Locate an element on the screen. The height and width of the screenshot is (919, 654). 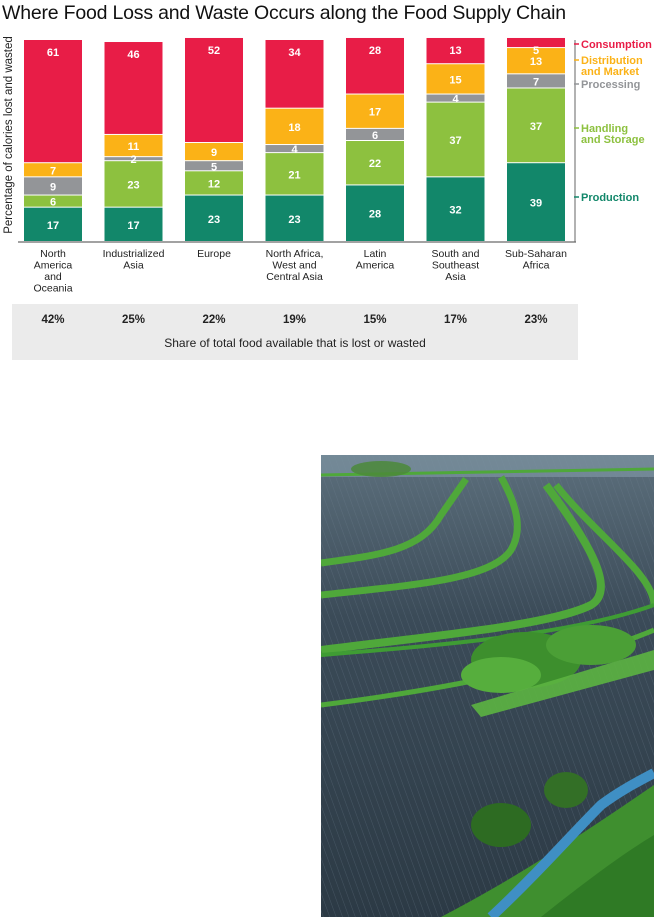
data-label: 34 is located at coordinates (294, 53).